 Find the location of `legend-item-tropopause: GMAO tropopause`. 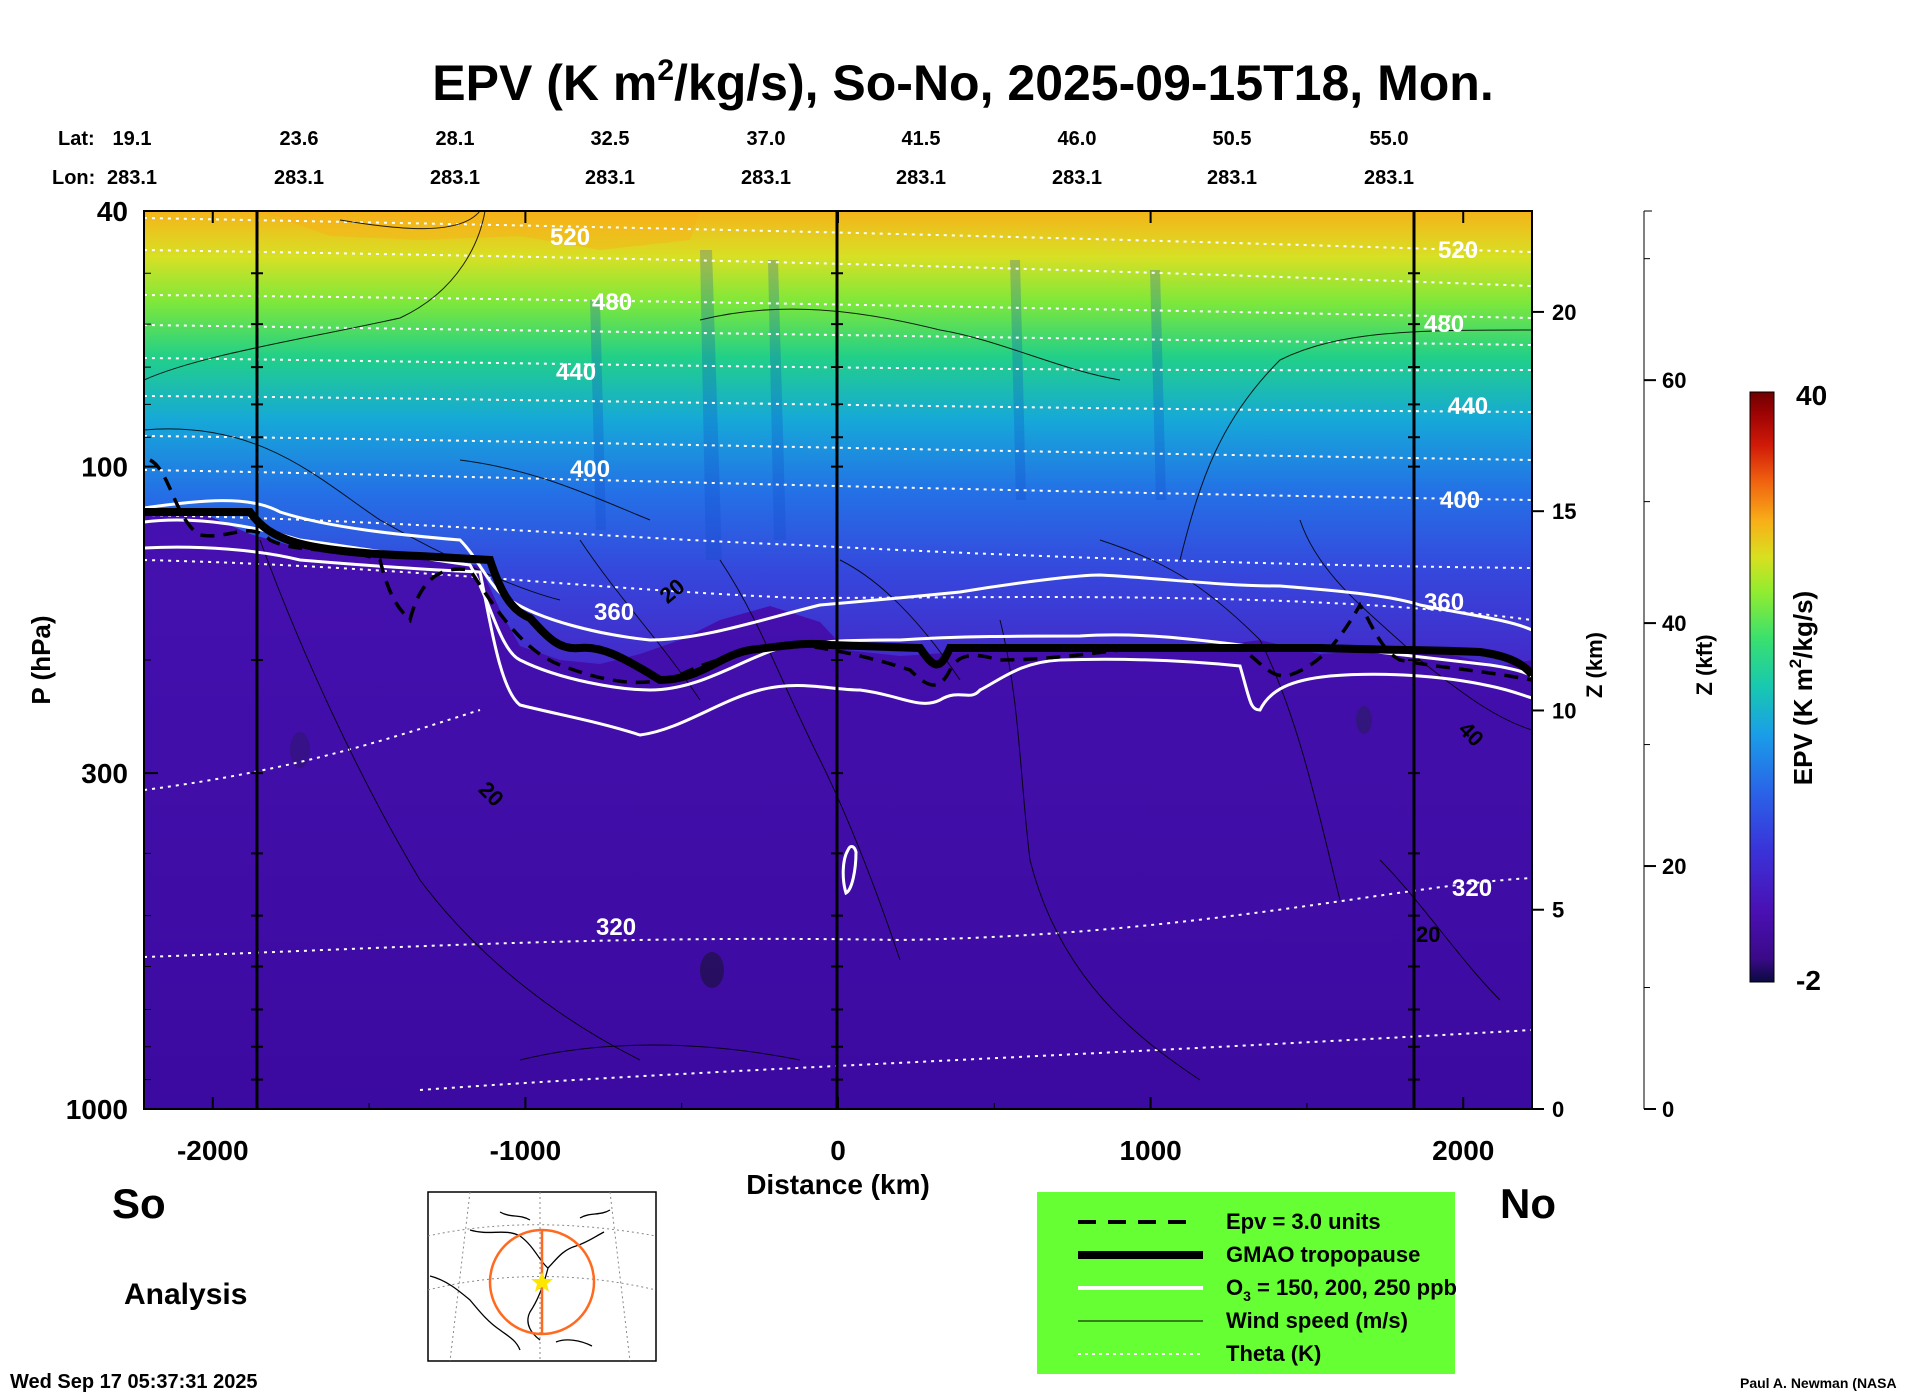

legend-item-tropopause: GMAO tropopause is located at coordinates (1323, 1254).